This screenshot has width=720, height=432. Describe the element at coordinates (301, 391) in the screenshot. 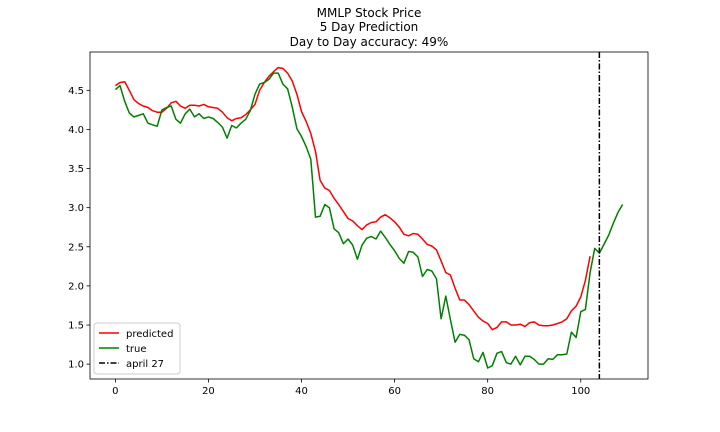

I see `x-tick-label: 40` at that location.